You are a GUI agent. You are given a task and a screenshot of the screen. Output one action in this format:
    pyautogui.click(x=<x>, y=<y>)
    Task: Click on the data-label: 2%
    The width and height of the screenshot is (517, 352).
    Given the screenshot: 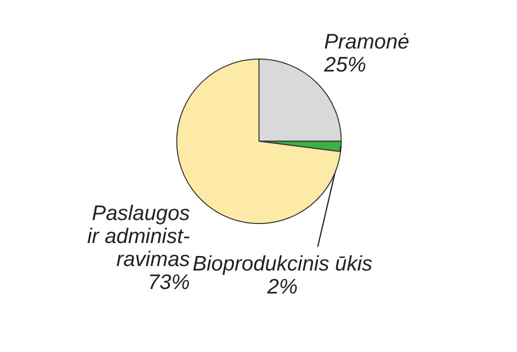 What is the action you would take?
    pyautogui.click(x=282, y=287)
    